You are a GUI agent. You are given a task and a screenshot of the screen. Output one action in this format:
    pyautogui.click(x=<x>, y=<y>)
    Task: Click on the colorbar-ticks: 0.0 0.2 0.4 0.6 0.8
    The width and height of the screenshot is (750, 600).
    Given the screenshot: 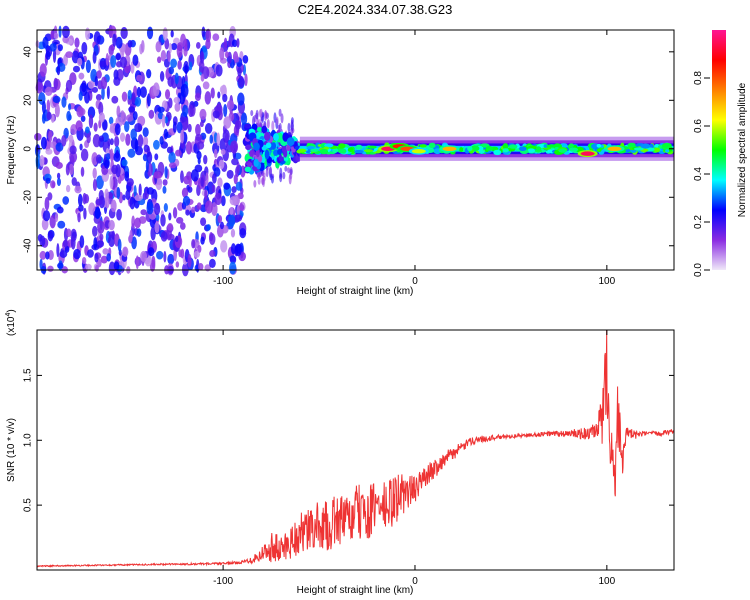 What is the action you would take?
    pyautogui.click(x=701, y=174)
    